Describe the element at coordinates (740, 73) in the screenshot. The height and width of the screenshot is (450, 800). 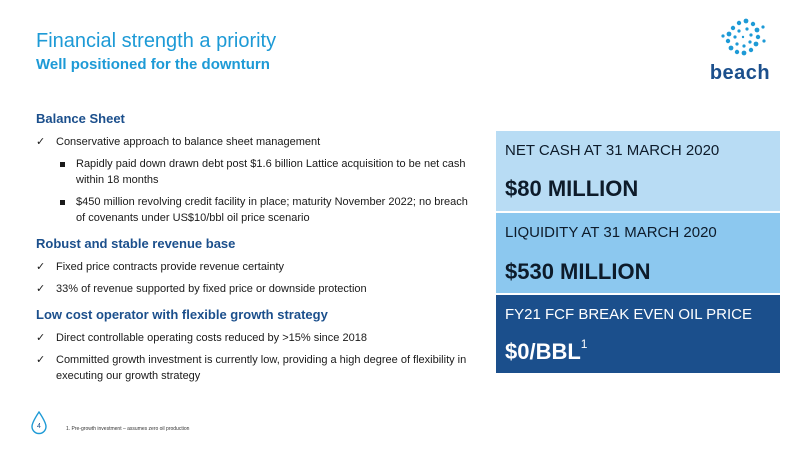
I see `logo-text: beach` at that location.